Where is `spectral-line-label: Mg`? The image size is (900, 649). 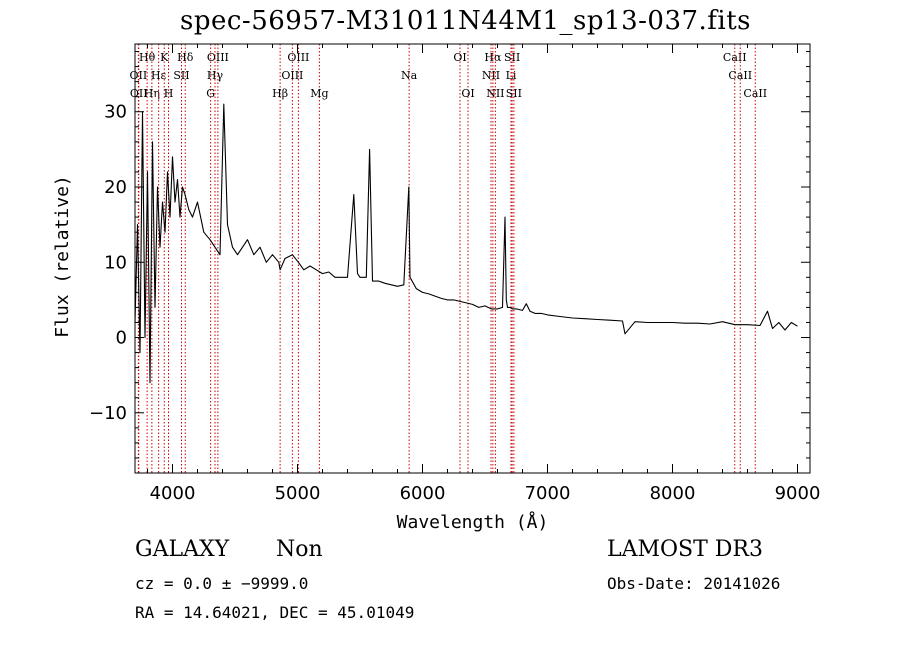 spectral-line-label: Mg is located at coordinates (319, 93).